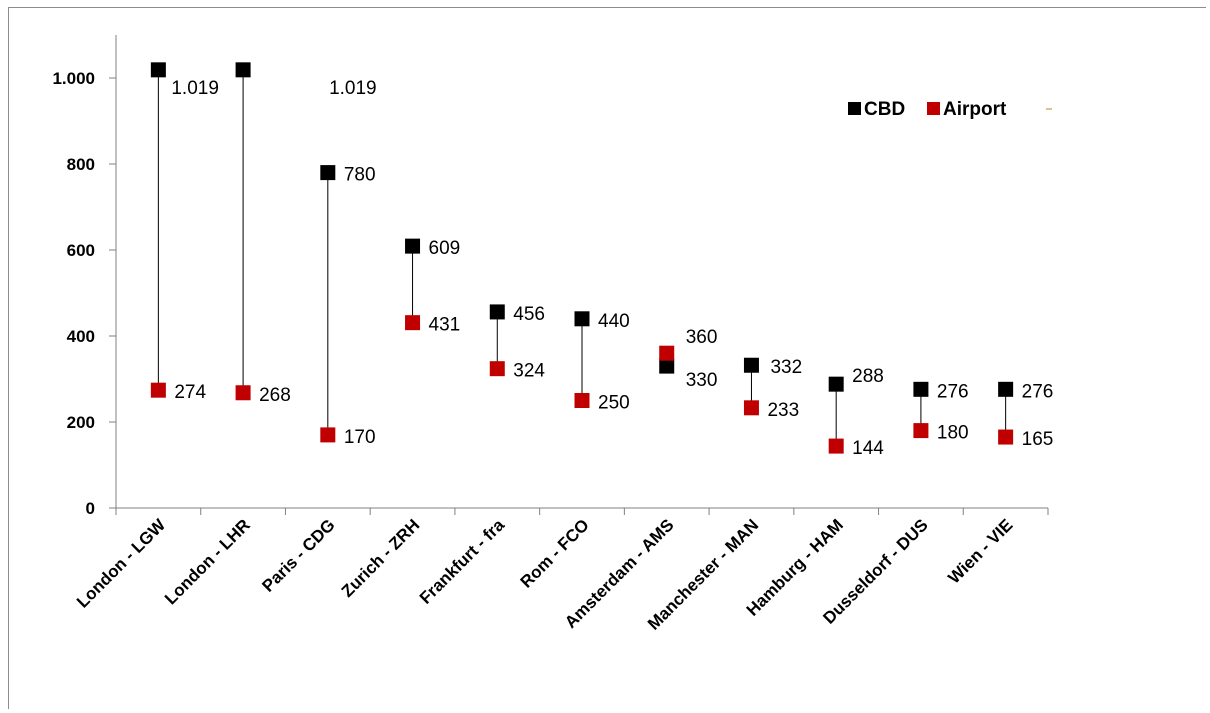  Describe the element at coordinates (854, 108) in the screenshot. I see `legend-cbd-swatch` at that location.